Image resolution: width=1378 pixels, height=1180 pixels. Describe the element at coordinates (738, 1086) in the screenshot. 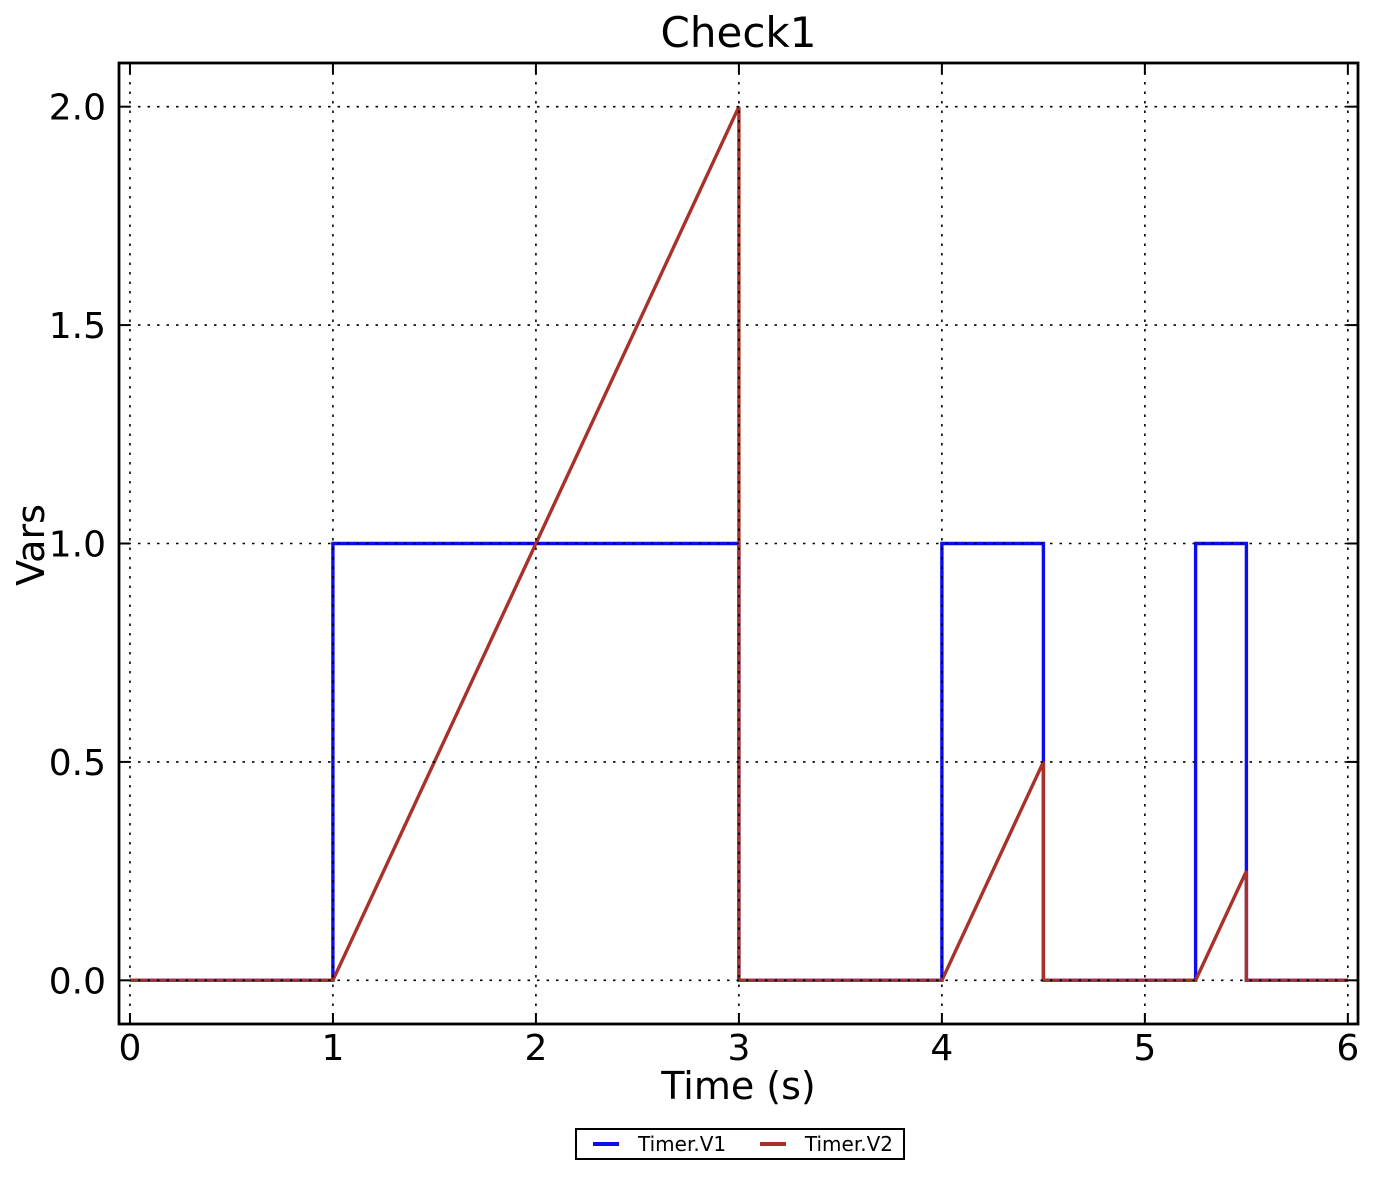

I see `x-axis-label: Time (s)` at that location.